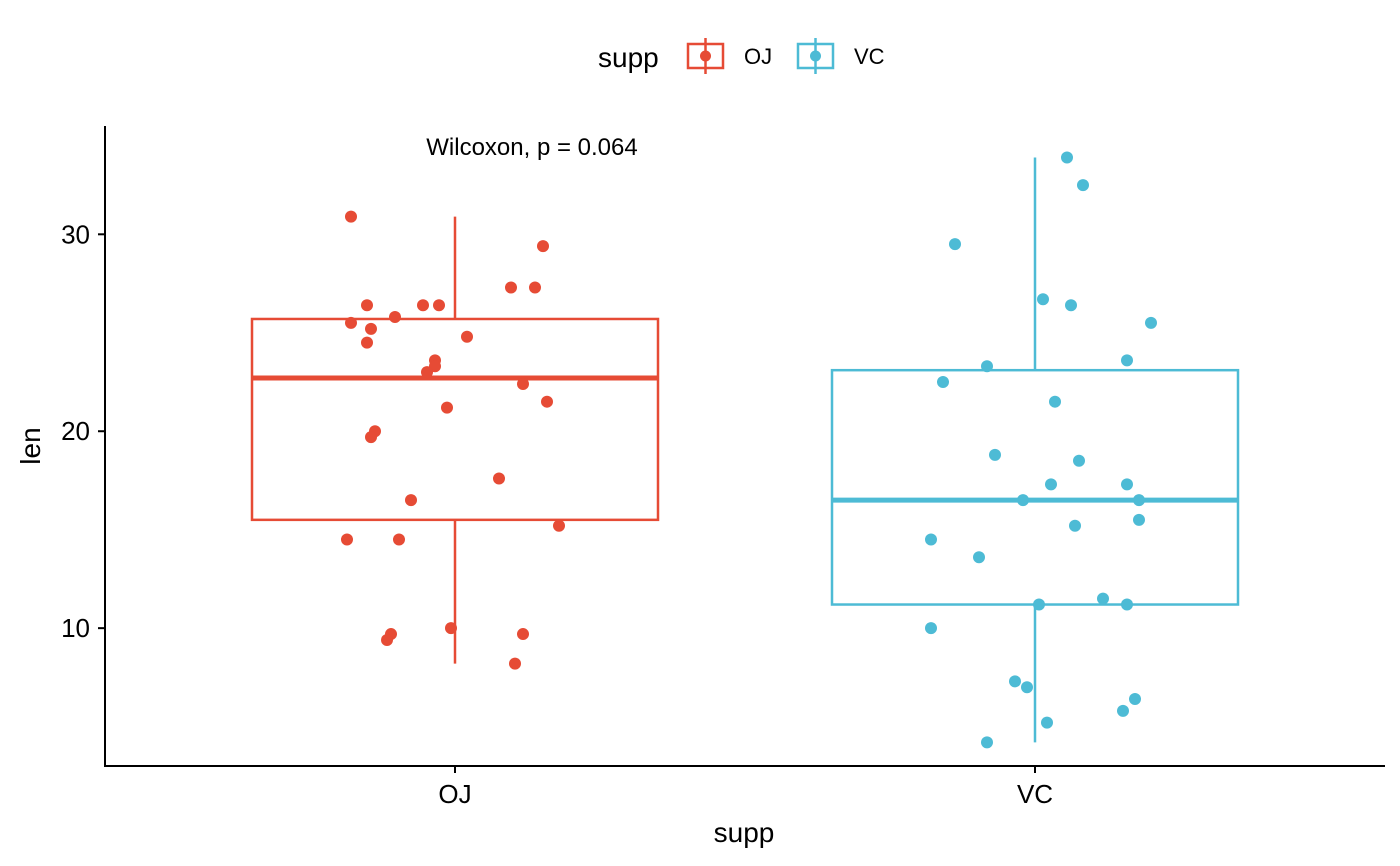 The width and height of the screenshot is (1400, 866). I want to click on y-axis-title: len, so click(30, 445).